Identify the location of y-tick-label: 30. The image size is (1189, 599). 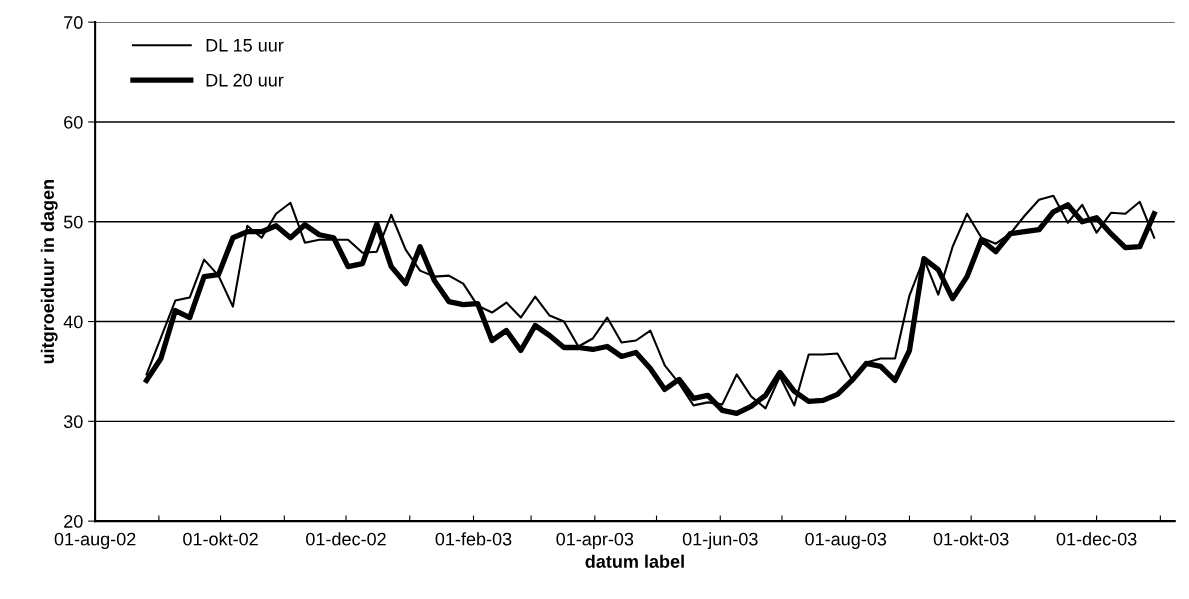
(73, 422).